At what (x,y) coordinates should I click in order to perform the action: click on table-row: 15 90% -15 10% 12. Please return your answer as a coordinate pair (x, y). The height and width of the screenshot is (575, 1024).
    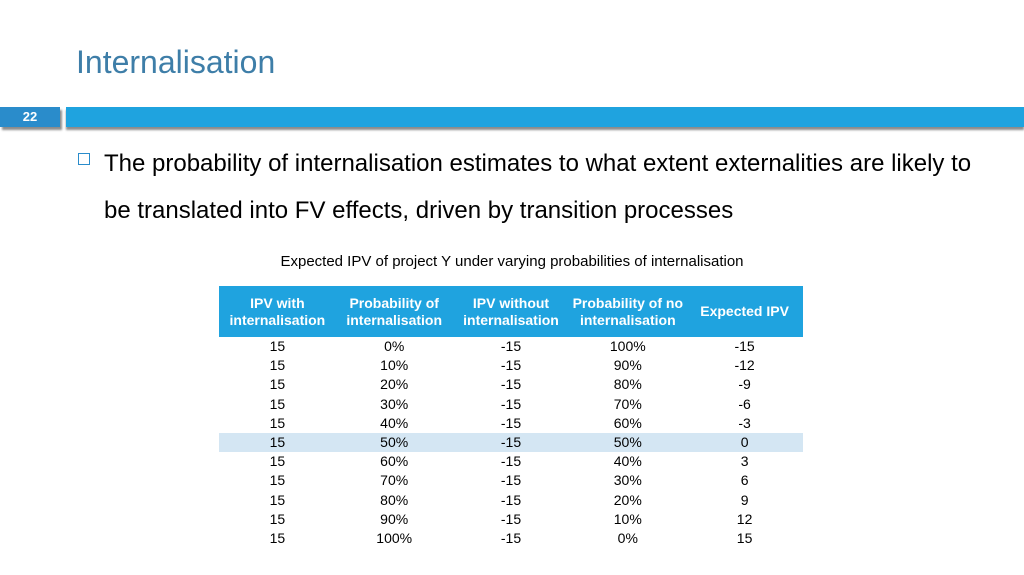
    Looking at the image, I should click on (511, 519).